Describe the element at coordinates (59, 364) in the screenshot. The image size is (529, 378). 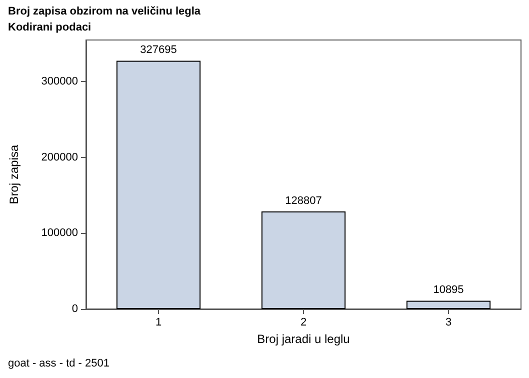
I see `text: goat - ass - td - 2501` at that location.